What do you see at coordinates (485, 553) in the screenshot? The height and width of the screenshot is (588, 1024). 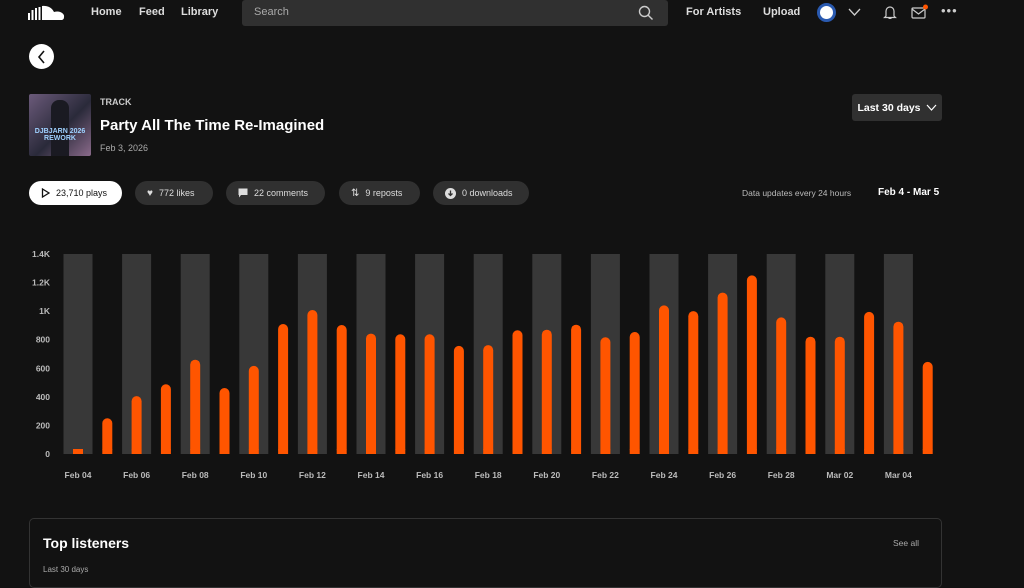 I see `top-listeners-card: Top listeners See all Last 30 days` at bounding box center [485, 553].